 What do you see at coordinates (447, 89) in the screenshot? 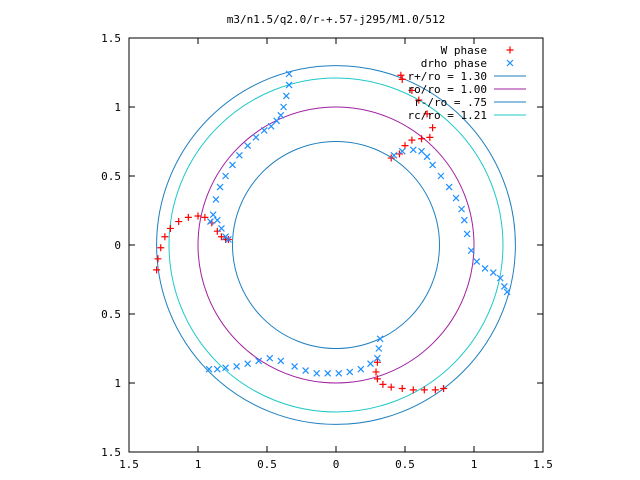
I see `legend-label: ro/ro = 1.00` at bounding box center [447, 89].